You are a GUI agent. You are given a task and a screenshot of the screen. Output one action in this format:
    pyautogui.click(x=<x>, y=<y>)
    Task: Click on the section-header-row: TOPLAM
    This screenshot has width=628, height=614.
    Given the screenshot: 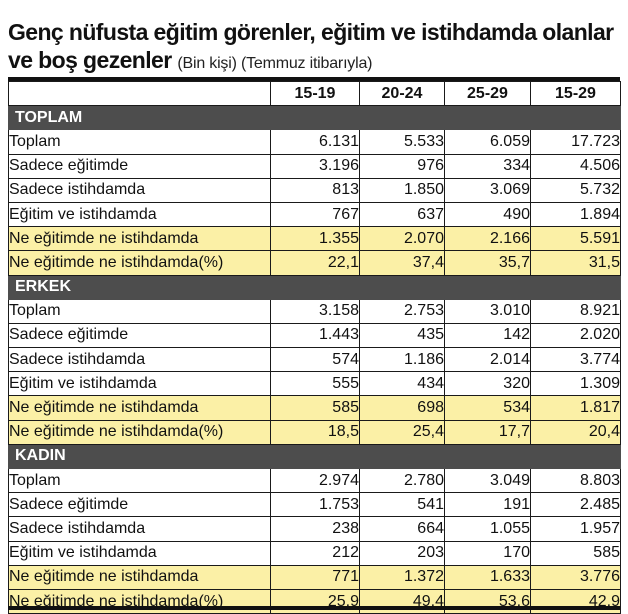 What is the action you would take?
    pyautogui.click(x=314, y=118)
    